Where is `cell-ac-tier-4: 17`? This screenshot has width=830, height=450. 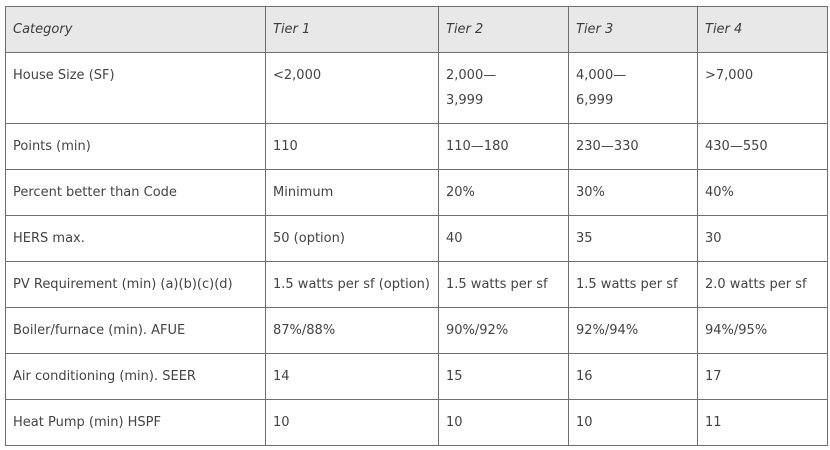 cell-ac-tier-4: 17 is located at coordinates (762, 376).